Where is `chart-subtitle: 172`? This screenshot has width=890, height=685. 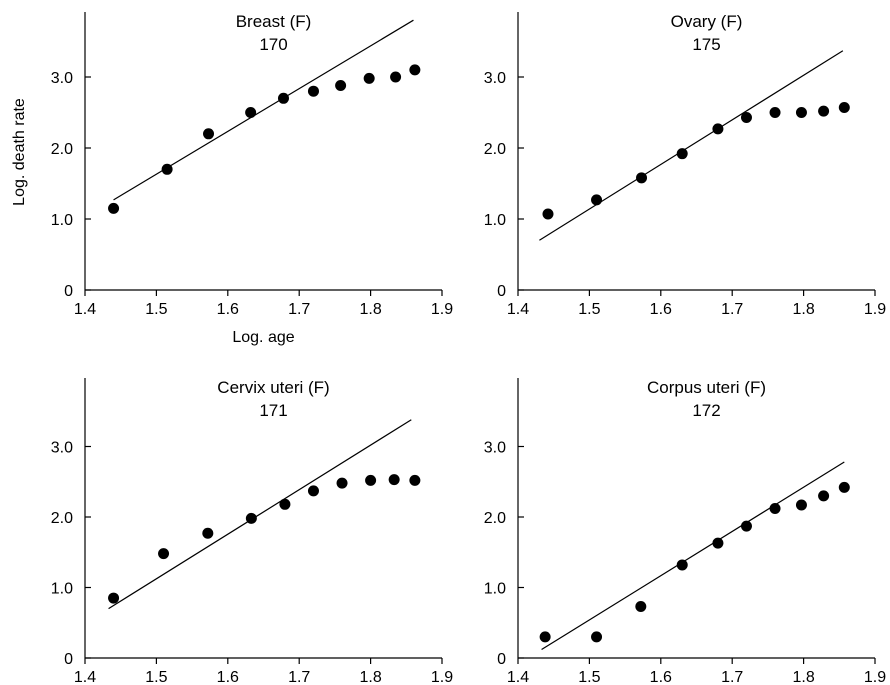
chart-subtitle: 172 is located at coordinates (706, 410).